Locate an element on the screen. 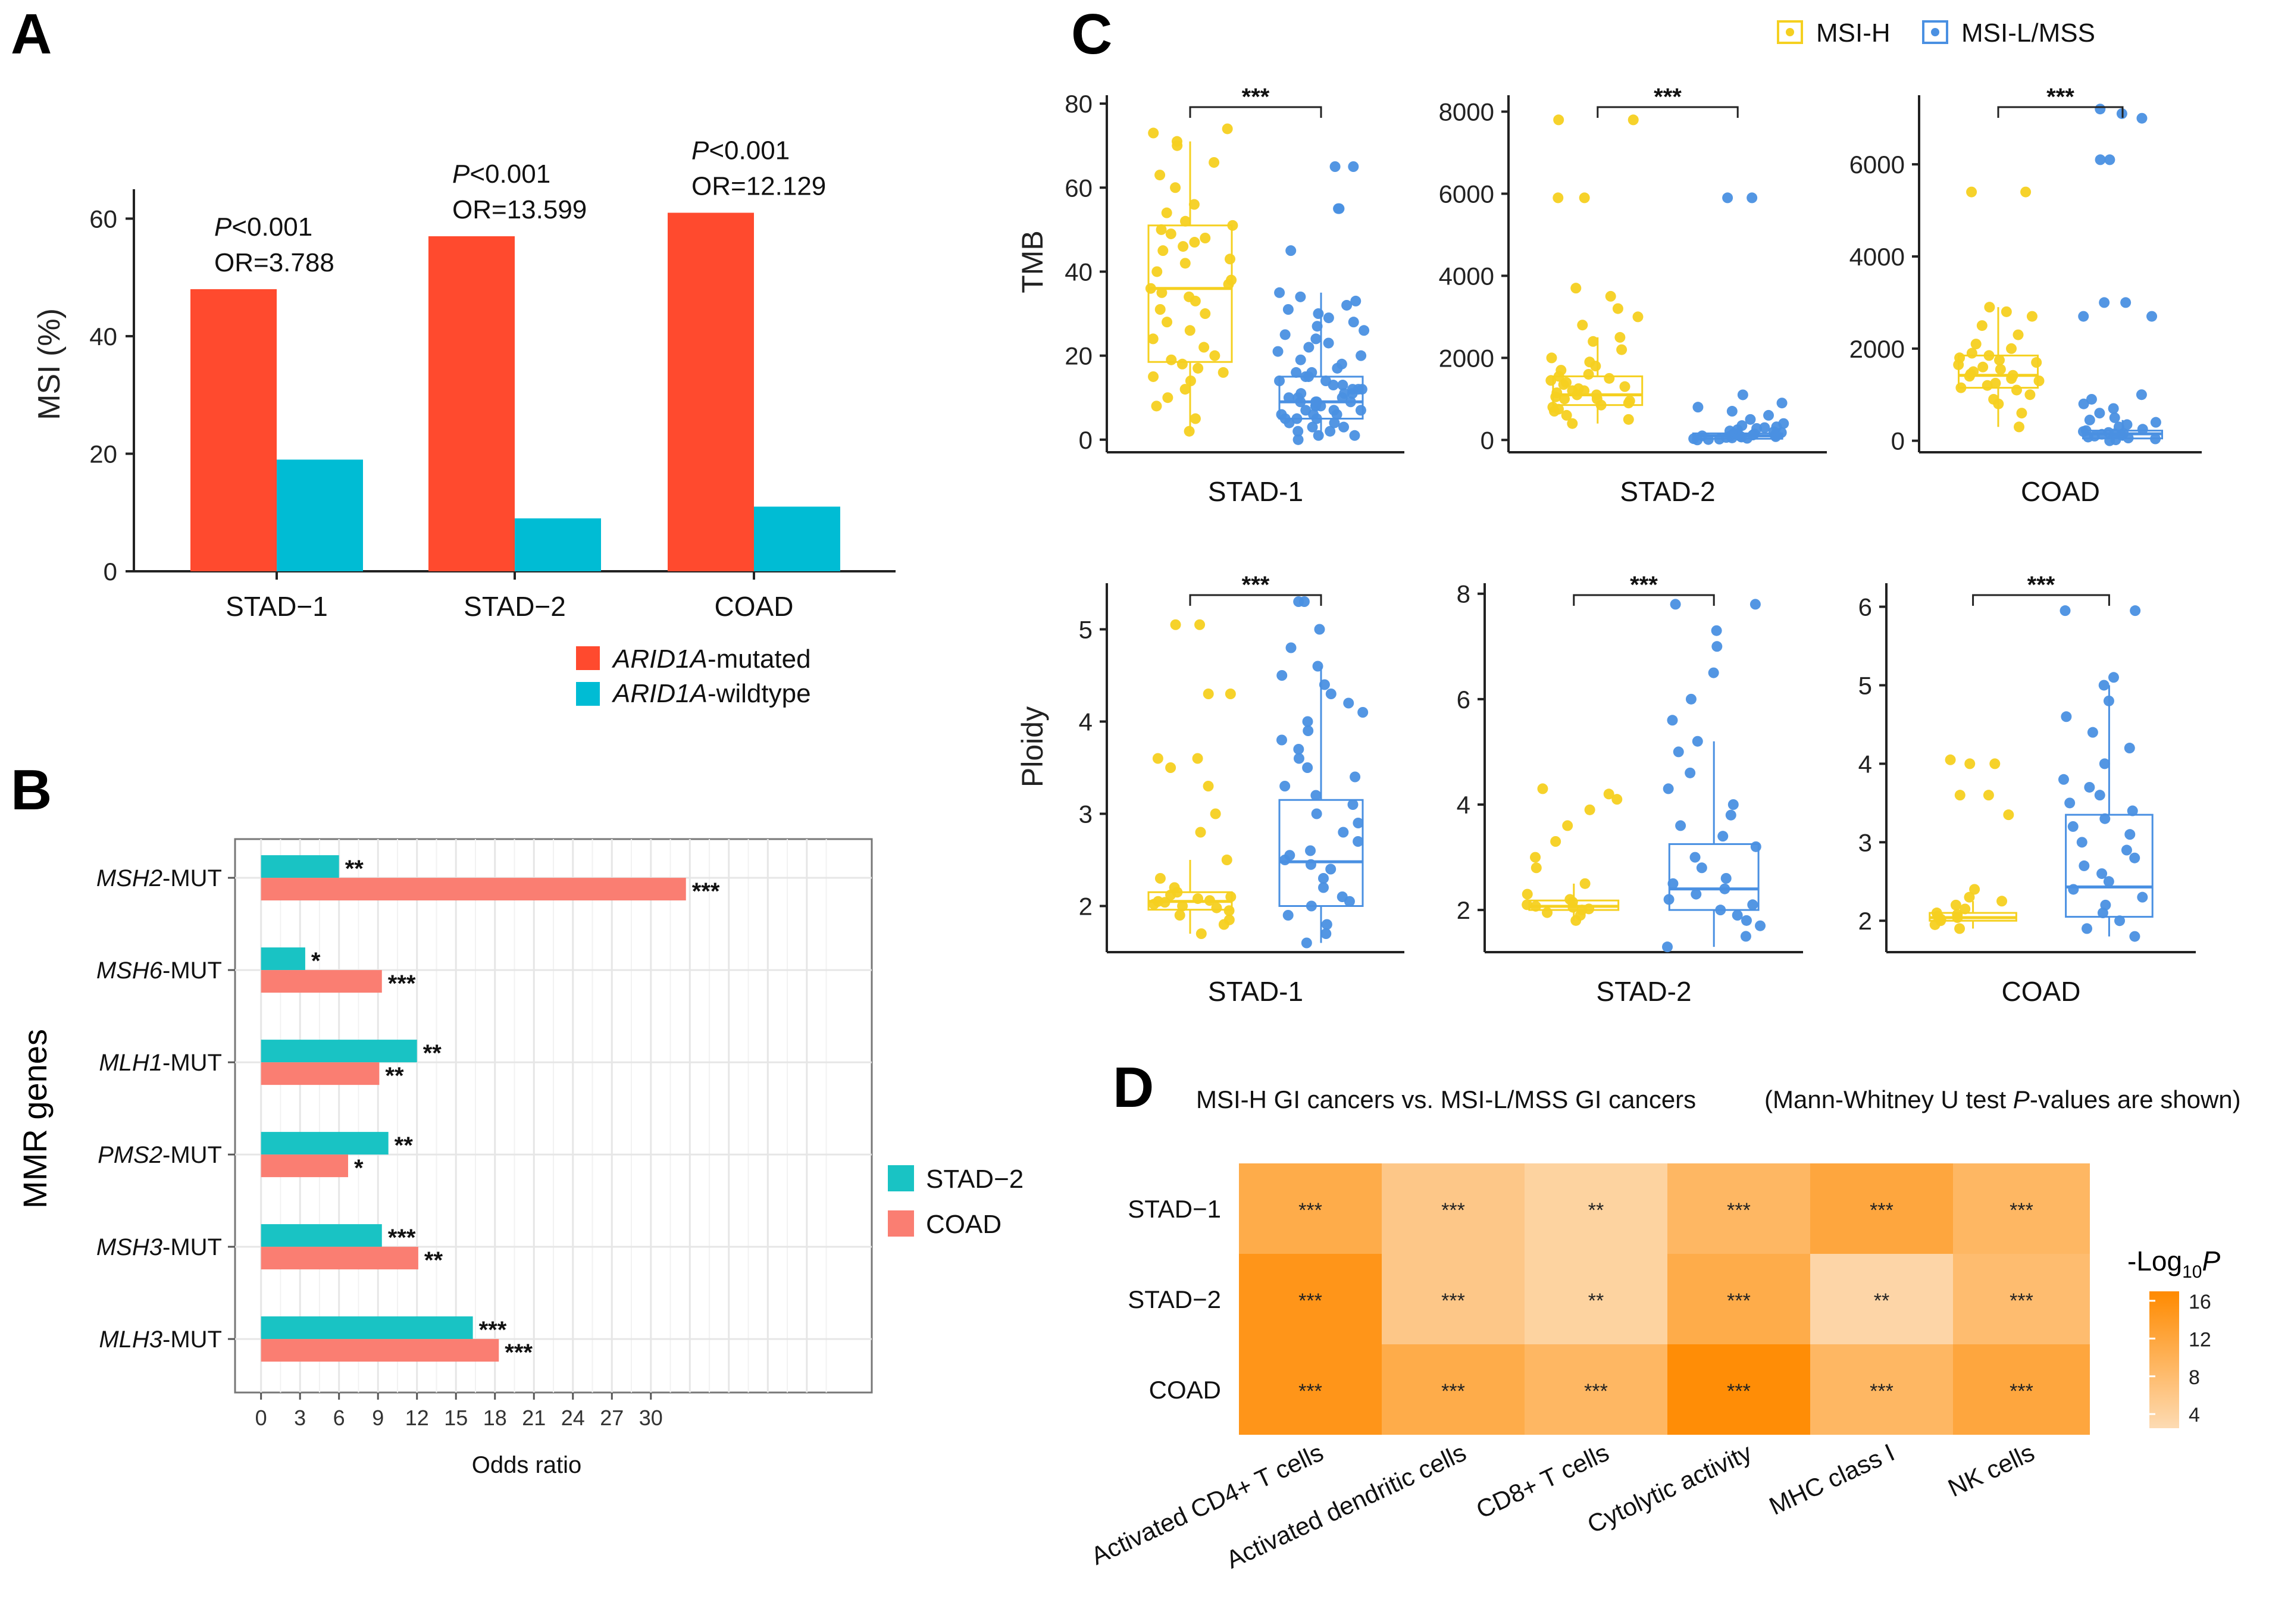 This screenshot has width=2291, height=1624. c-subplot: 0 2000 4000 6000 8000 *** STAD-2 is located at coordinates (1633, 296).